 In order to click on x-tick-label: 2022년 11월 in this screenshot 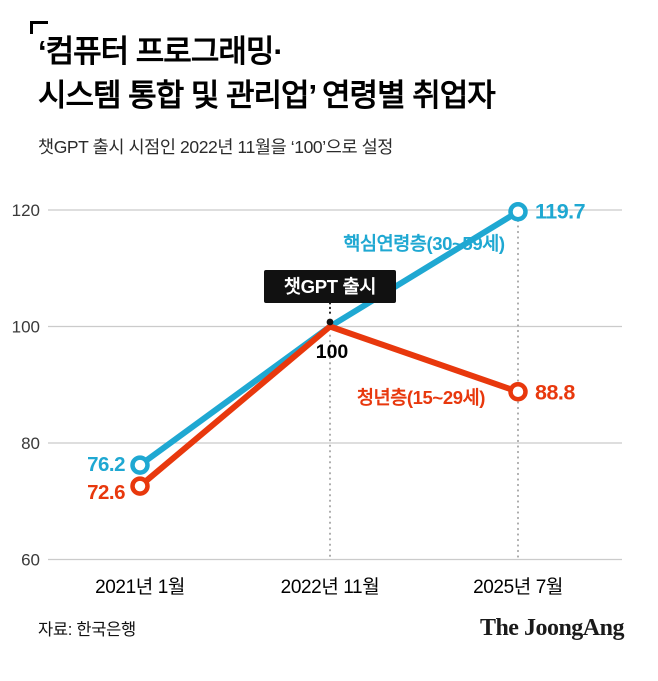, I will do `click(330, 587)`.